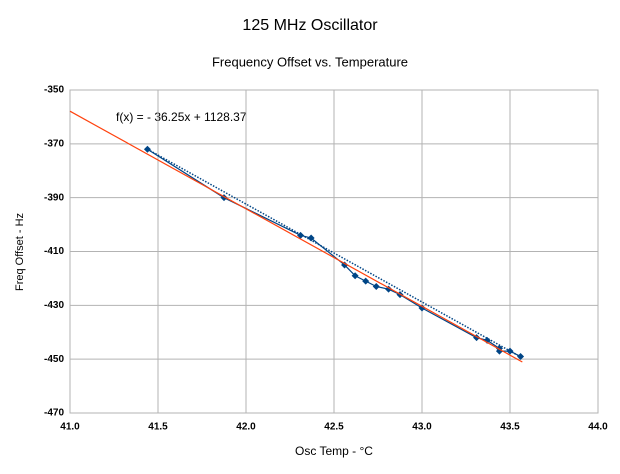  What do you see at coordinates (54, 413) in the screenshot?
I see `y-tick-label: -470` at bounding box center [54, 413].